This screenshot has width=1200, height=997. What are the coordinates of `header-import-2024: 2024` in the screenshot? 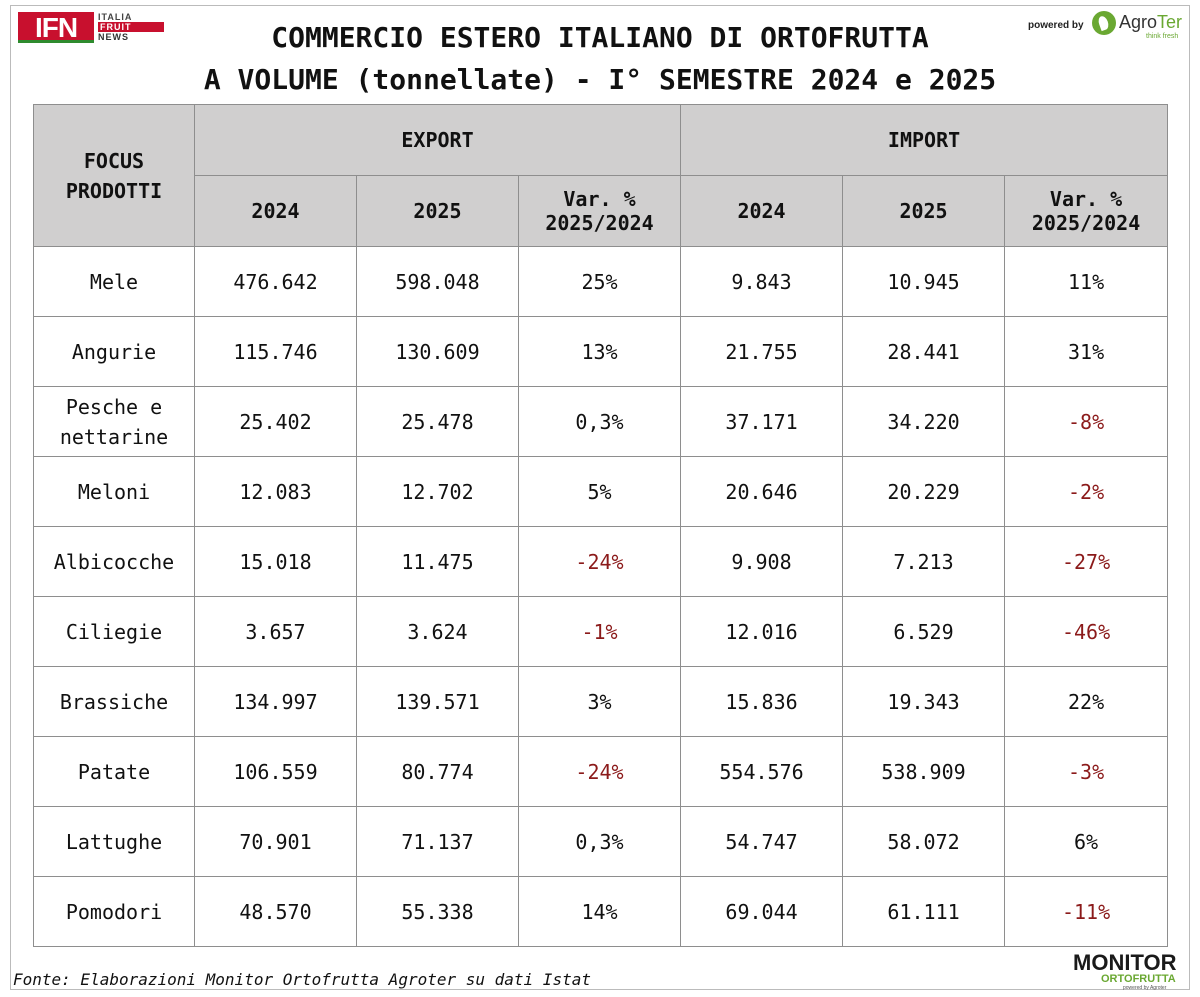 It's located at (762, 211).